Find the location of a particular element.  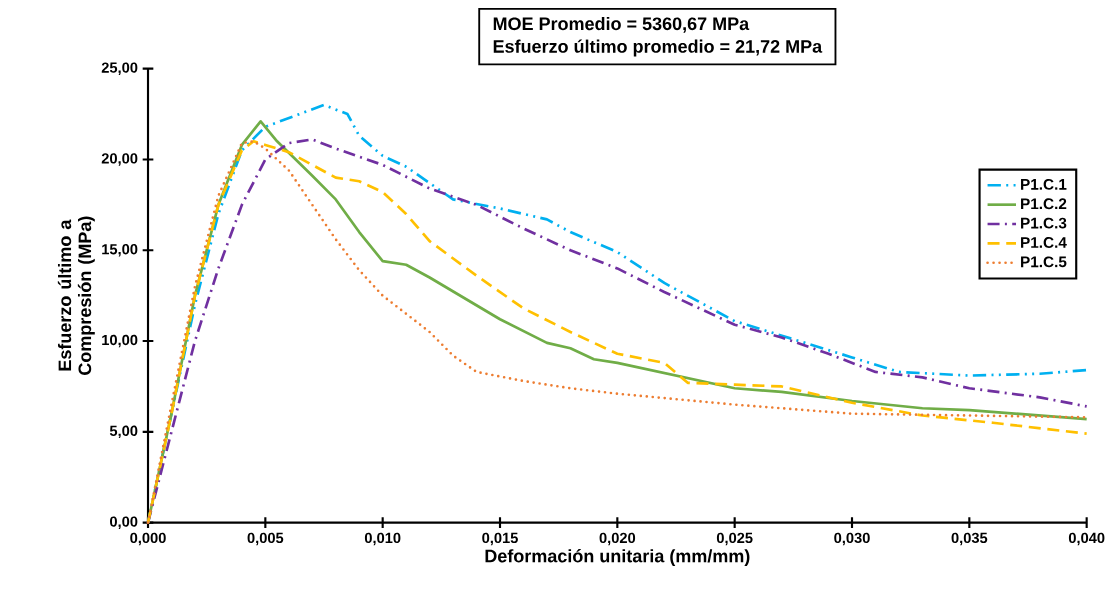

x-tick-label: 0,010 is located at coordinates (382, 539).